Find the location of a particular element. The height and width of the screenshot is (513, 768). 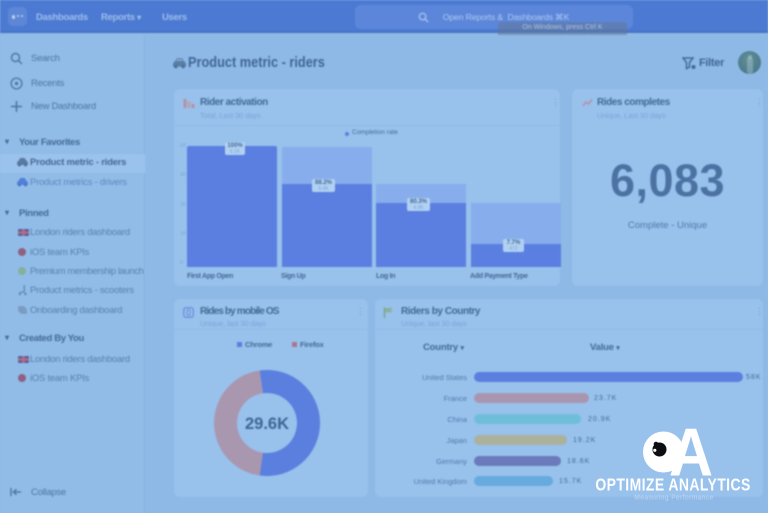

svg-text: OPTIMIZE ANALYTICS is located at coordinates (672, 485).